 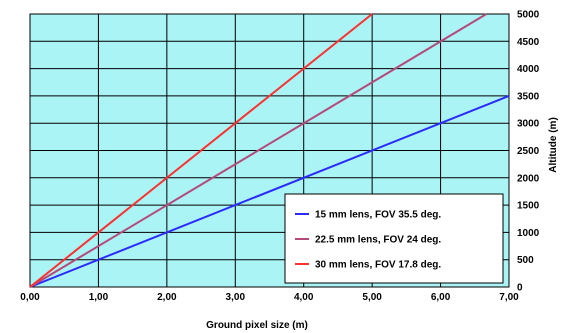 What do you see at coordinates (528, 206) in the screenshot?
I see `y-tick-label: 1500` at bounding box center [528, 206].